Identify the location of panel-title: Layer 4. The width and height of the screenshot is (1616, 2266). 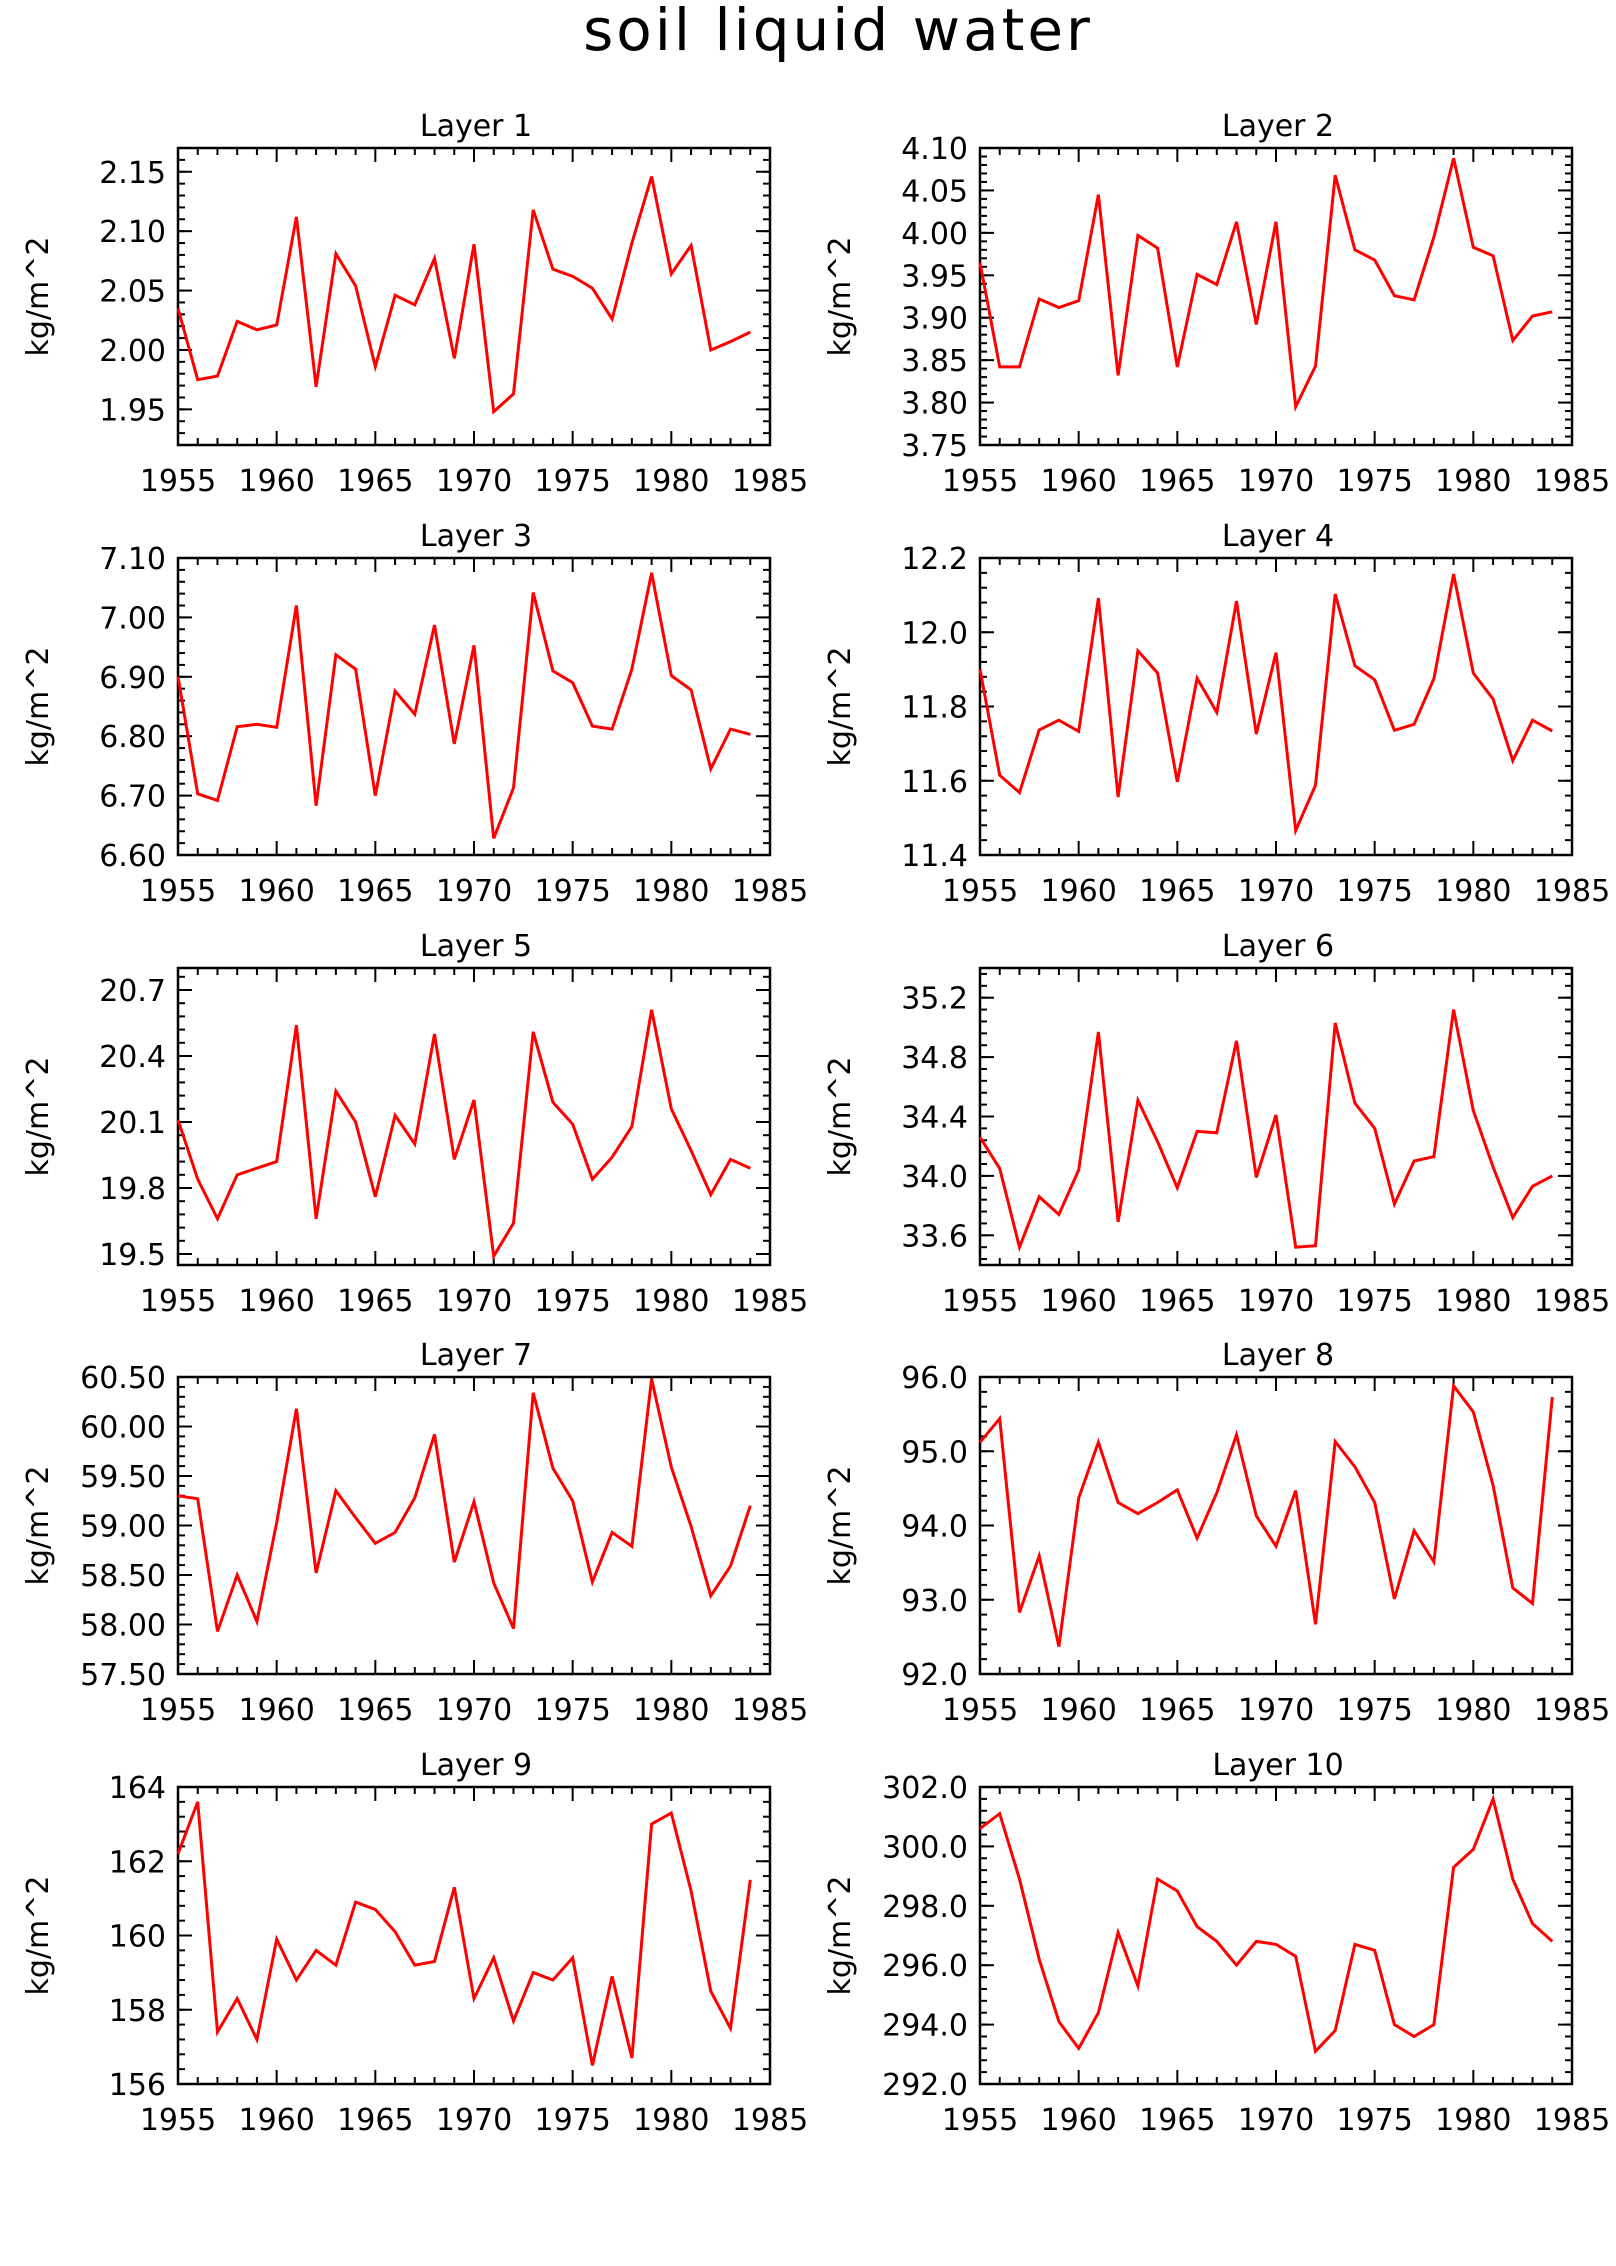
(1278, 536).